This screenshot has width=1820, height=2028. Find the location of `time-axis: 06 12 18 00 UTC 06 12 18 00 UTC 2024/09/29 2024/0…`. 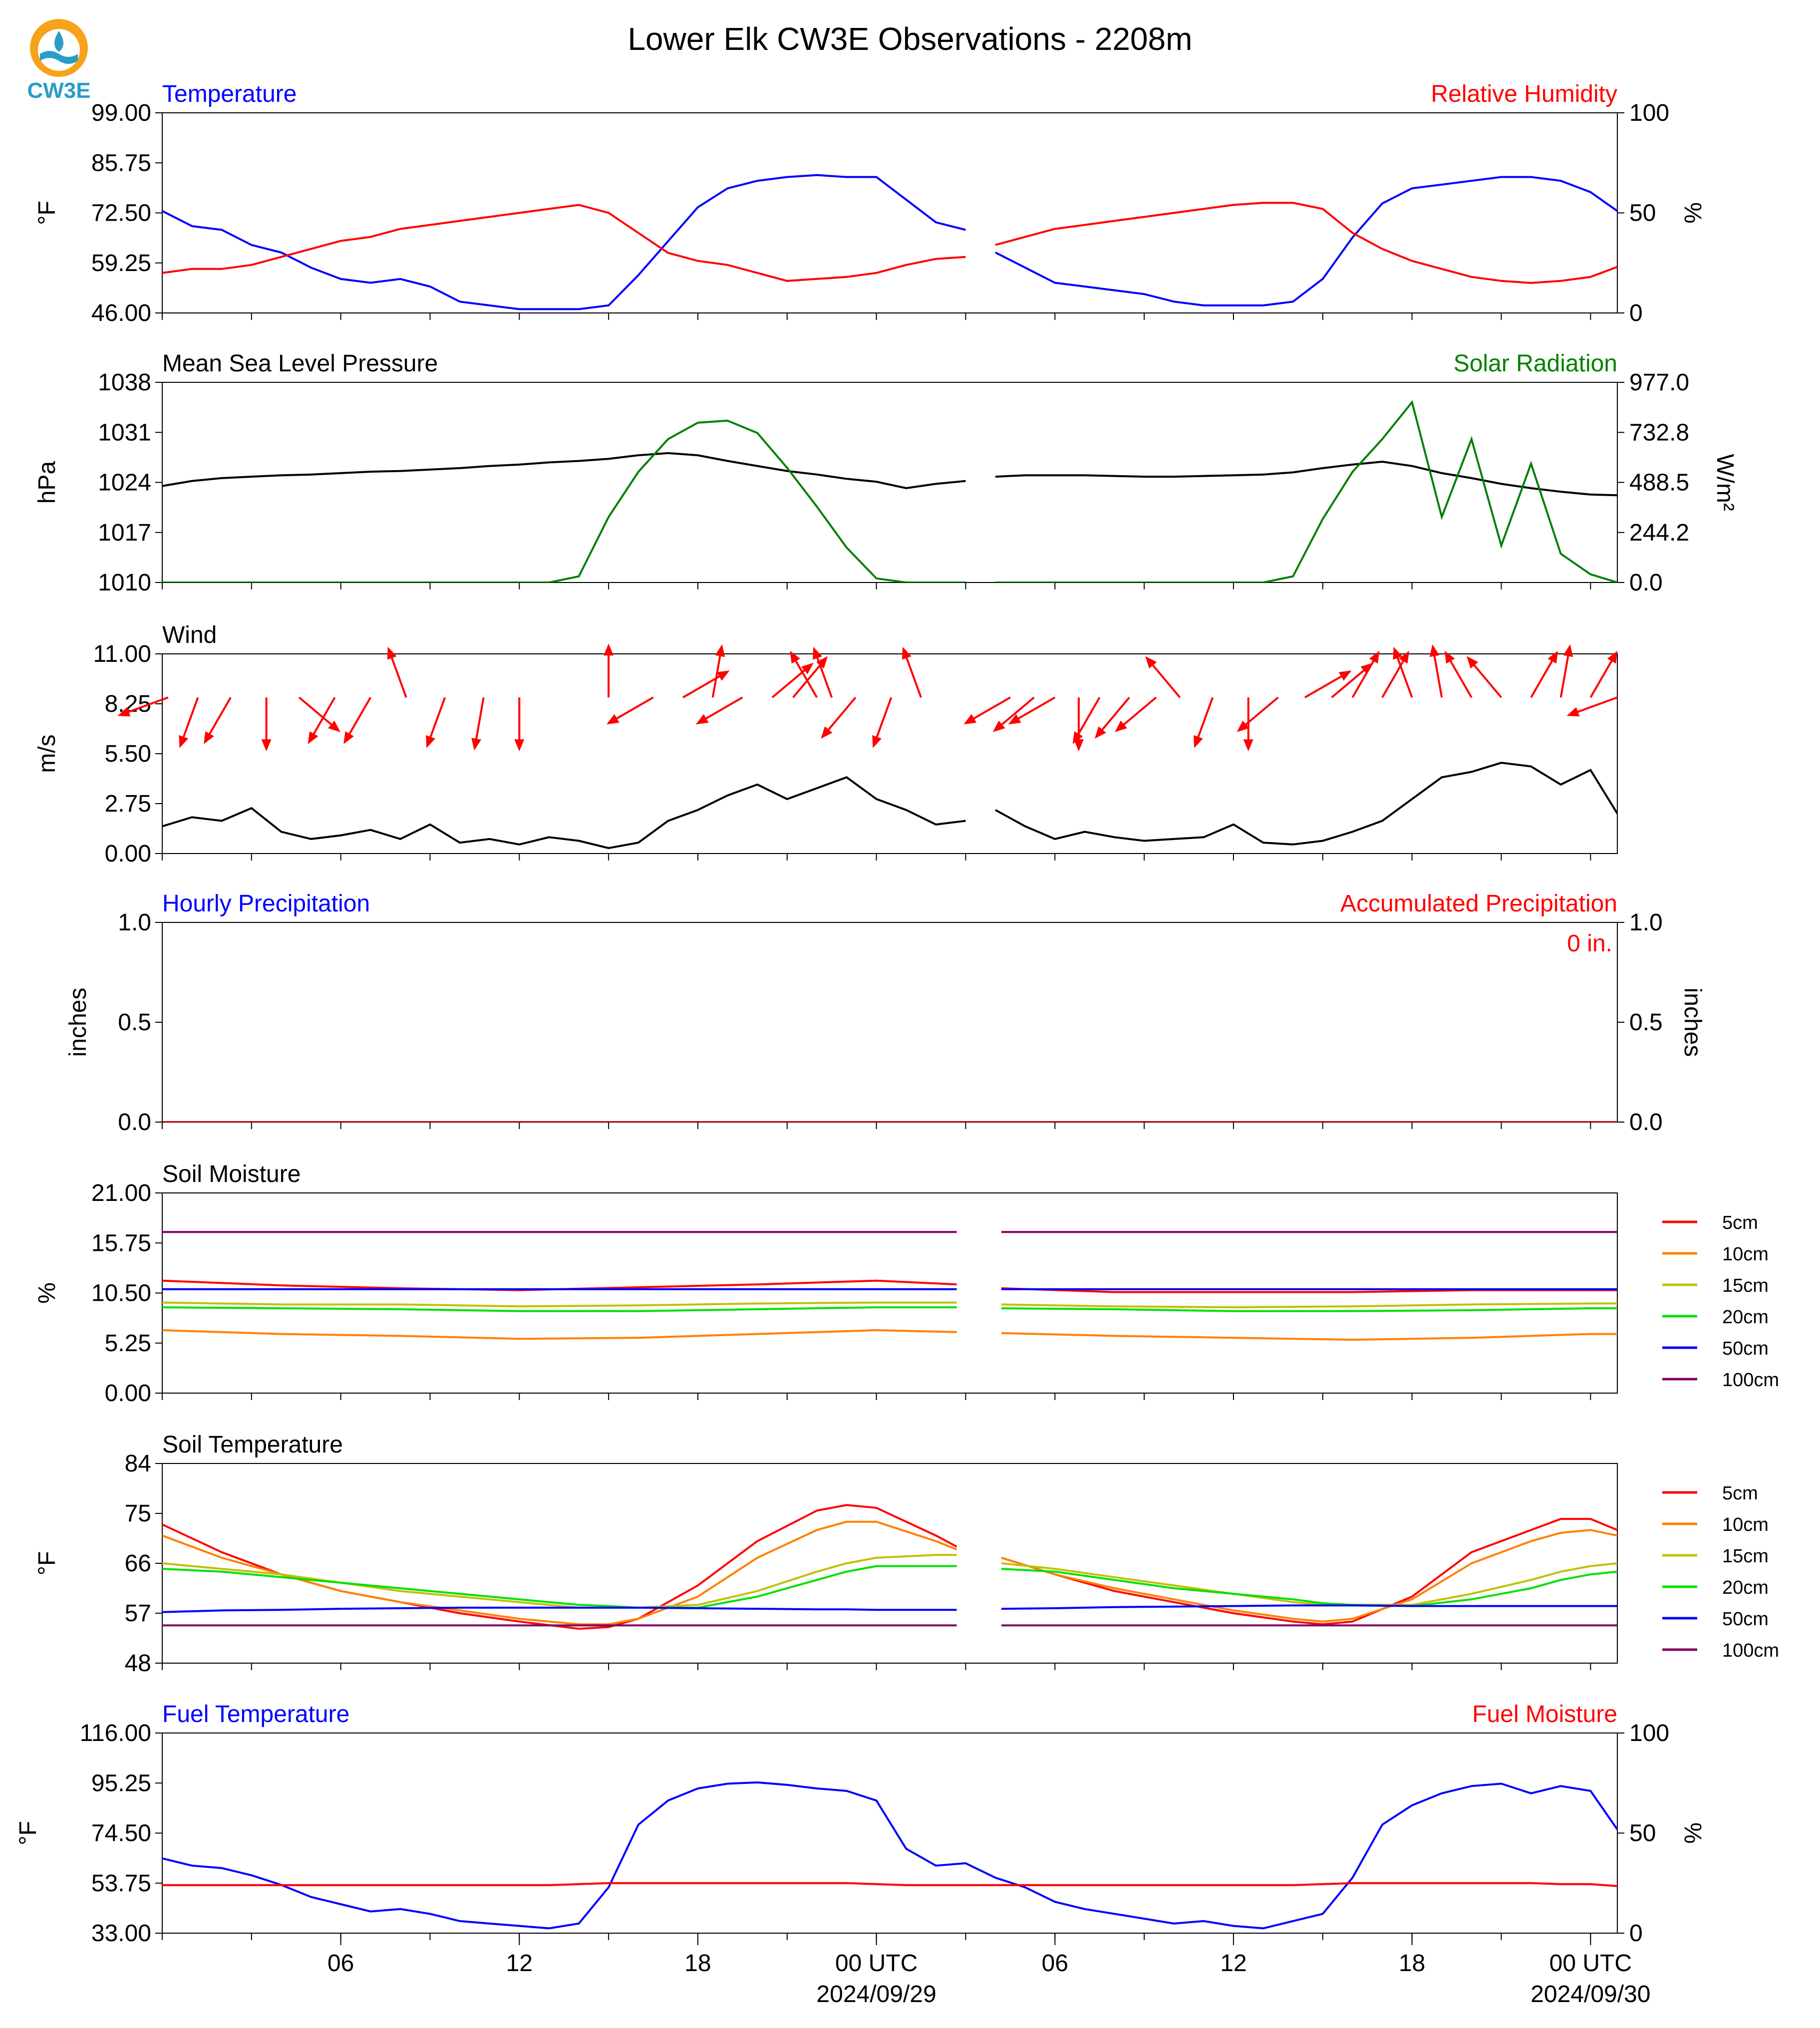

time-axis: 06 12 18 00 UTC 06 12 18 00 UTC 2024/09/29 2024/0… is located at coordinates (988, 1970).